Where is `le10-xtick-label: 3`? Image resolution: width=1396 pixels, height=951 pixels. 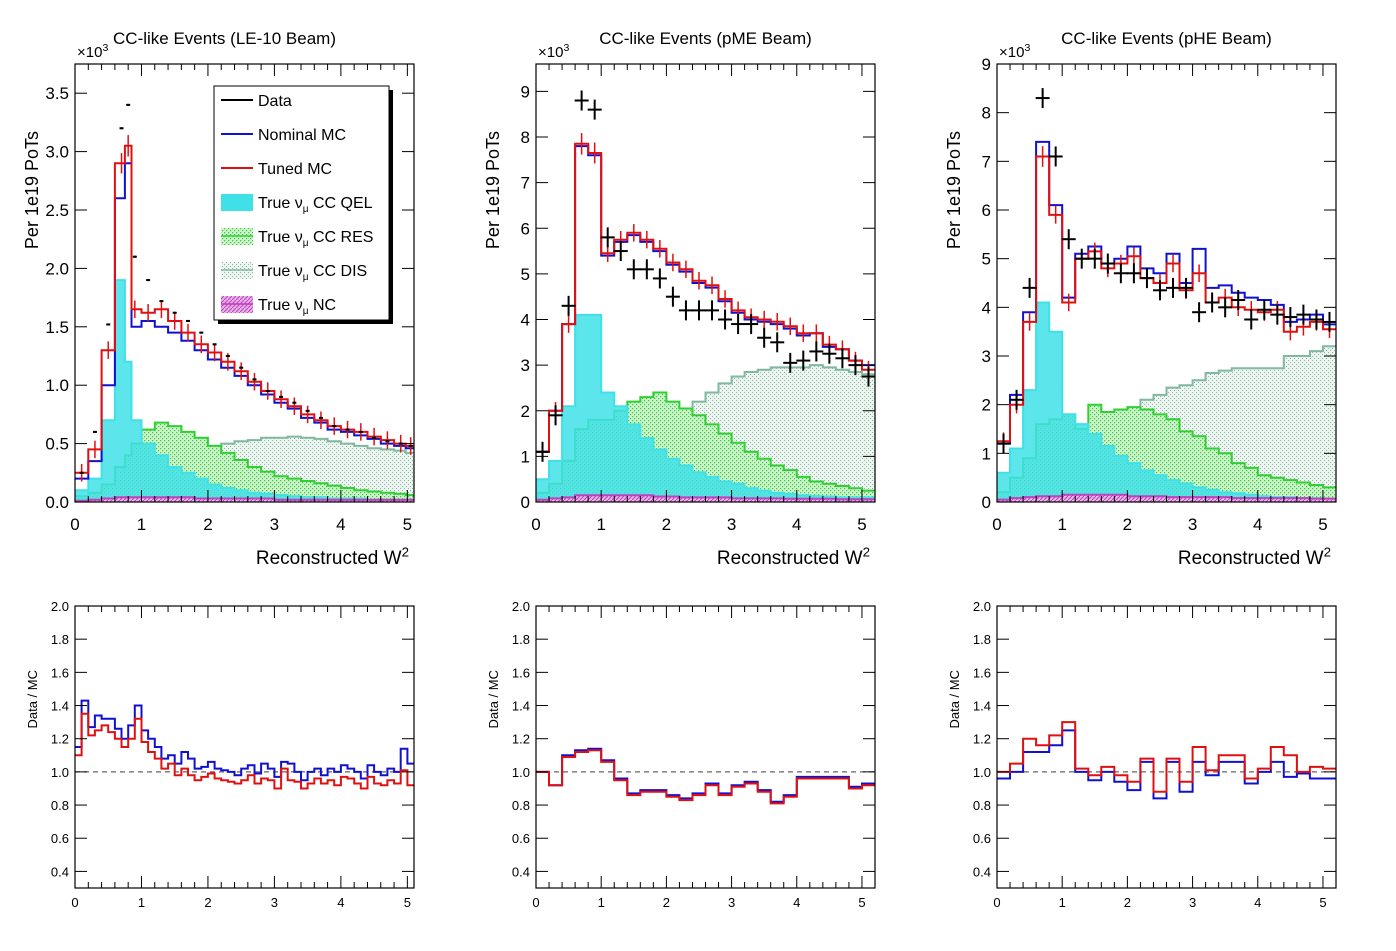 le10-xtick-label: 3 is located at coordinates (274, 524).